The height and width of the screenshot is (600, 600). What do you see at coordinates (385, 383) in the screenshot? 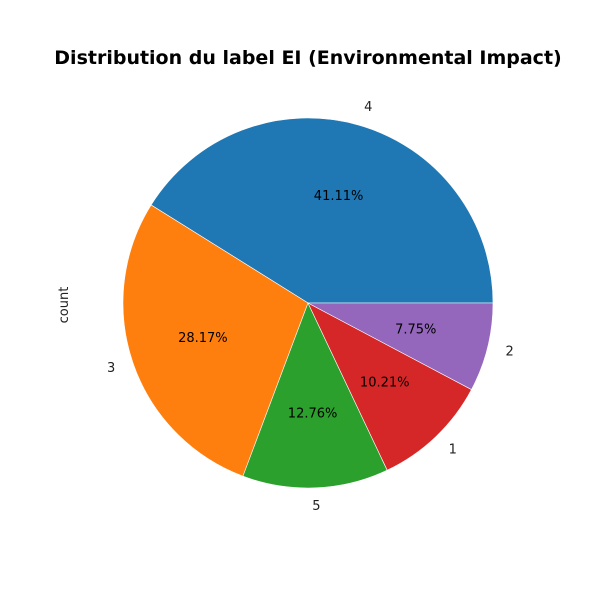
I see `slice-percent-1: 10.21%` at bounding box center [385, 383].